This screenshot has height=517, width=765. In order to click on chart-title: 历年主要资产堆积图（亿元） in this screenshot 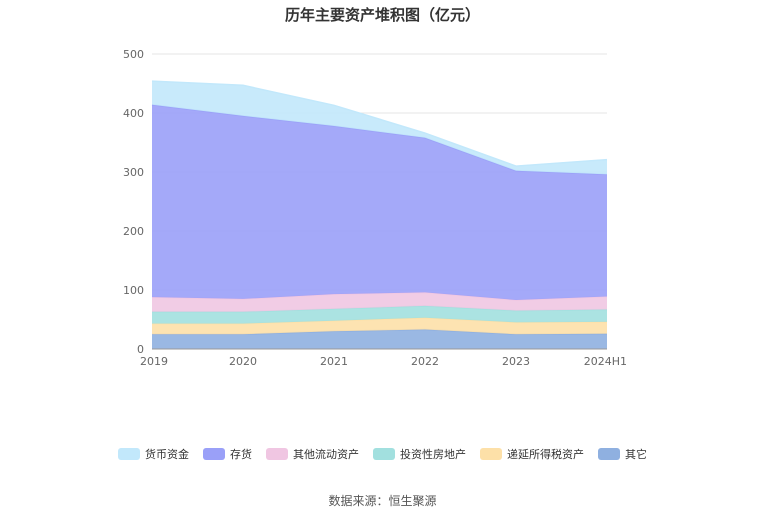, I will do `click(382, 15)`.